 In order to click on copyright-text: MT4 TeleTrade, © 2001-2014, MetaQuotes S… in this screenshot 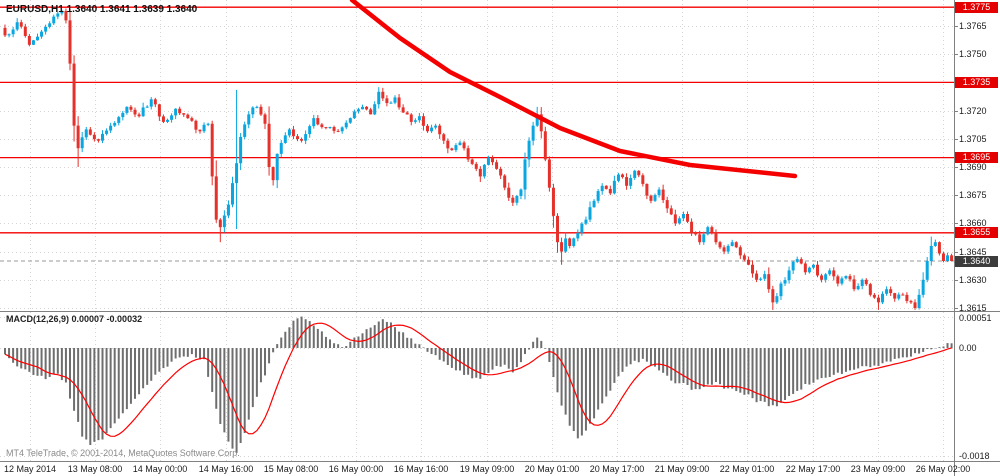, I will do `click(123, 453)`.